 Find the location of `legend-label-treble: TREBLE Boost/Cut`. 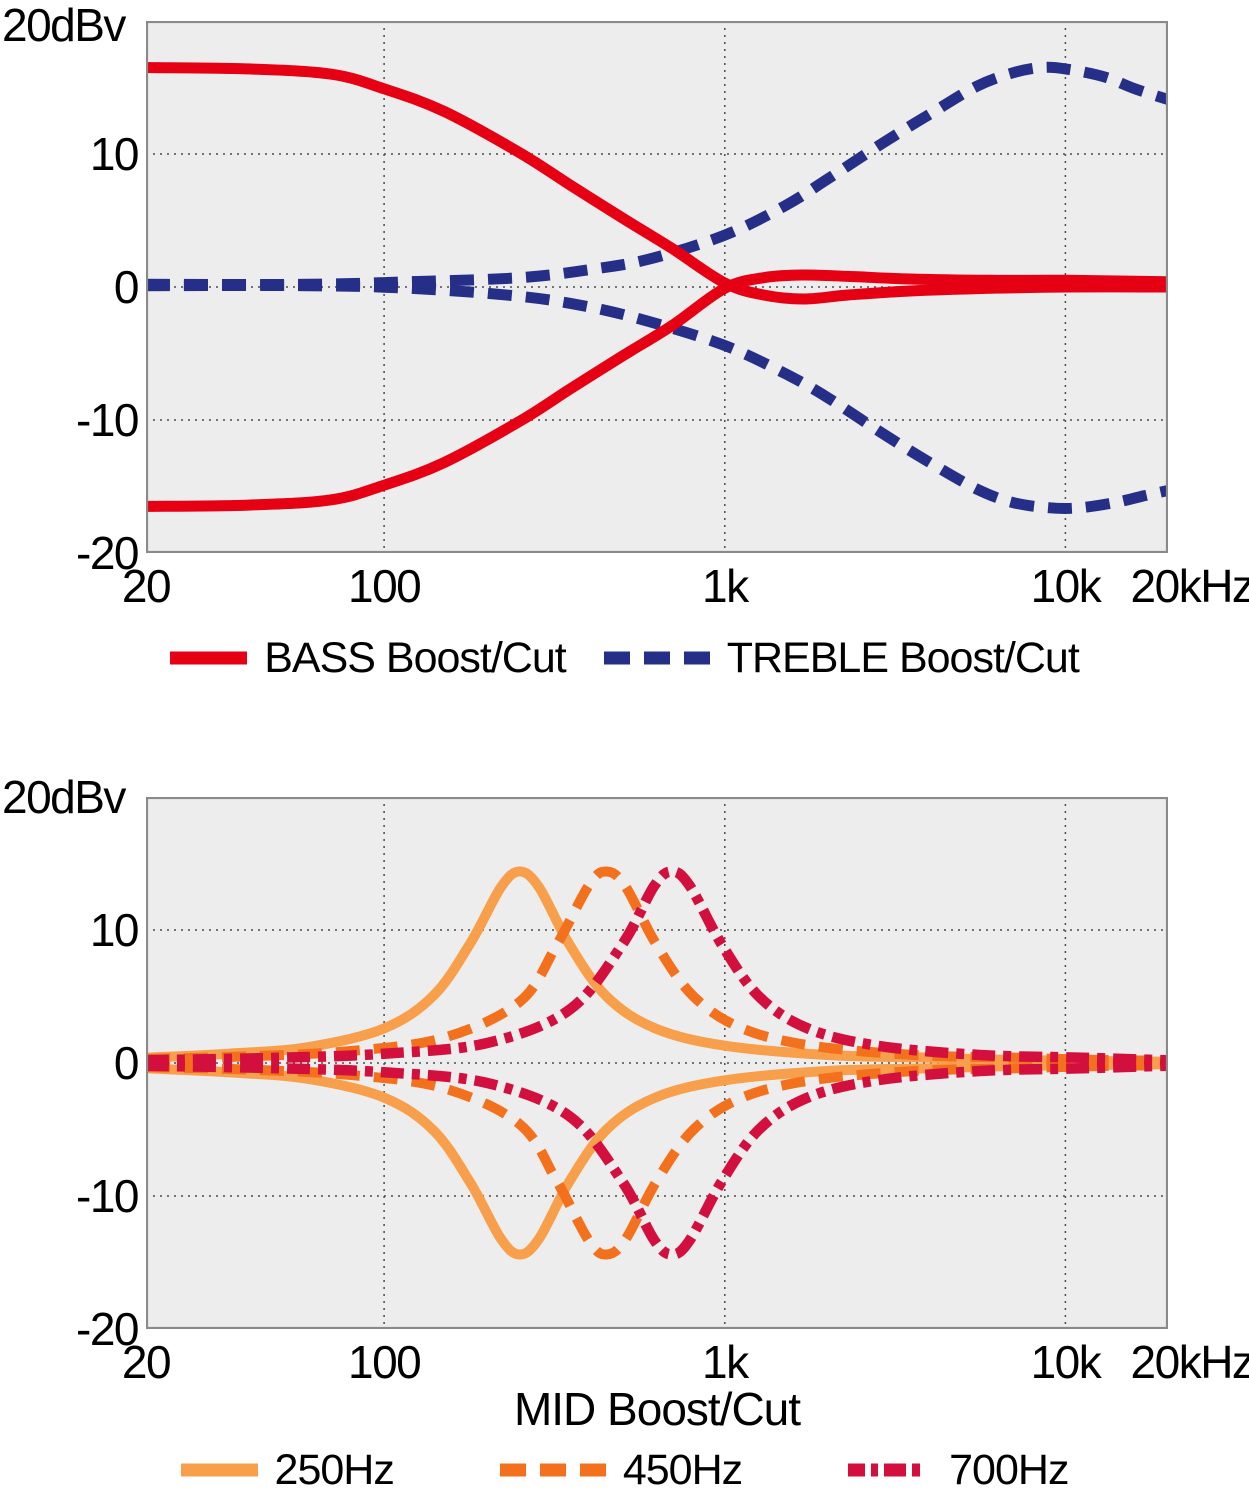

legend-label-treble: TREBLE Boost/Cut is located at coordinates (903, 657).